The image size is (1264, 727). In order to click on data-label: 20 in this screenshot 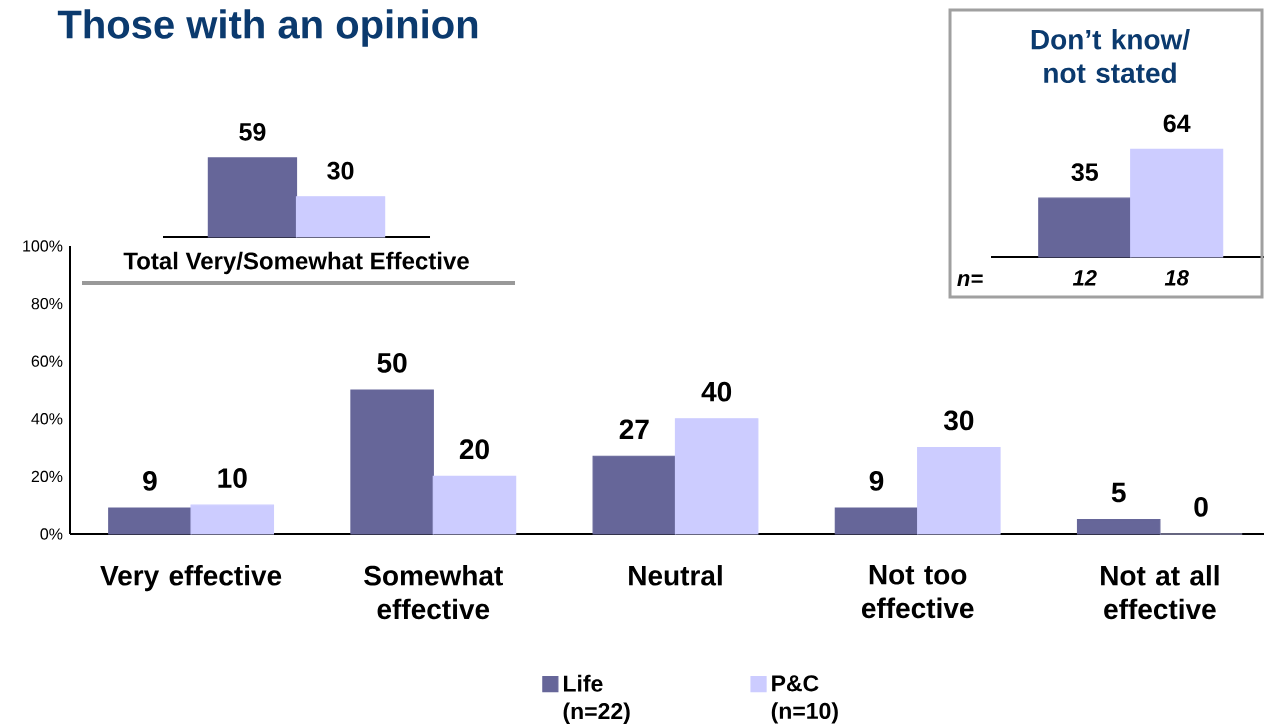, I will do `click(474, 449)`.